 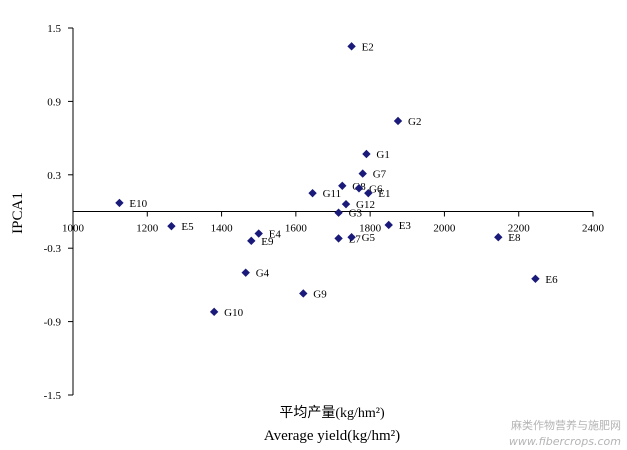 What do you see at coordinates (366, 154) in the screenshot?
I see `data-point-g1` at bounding box center [366, 154].